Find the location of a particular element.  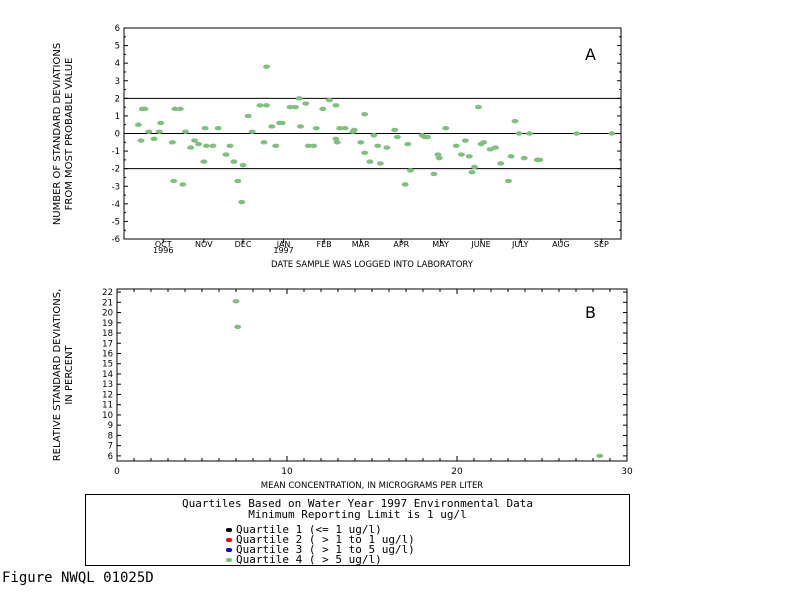

y-tick-label: 11 is located at coordinates (107, 406).